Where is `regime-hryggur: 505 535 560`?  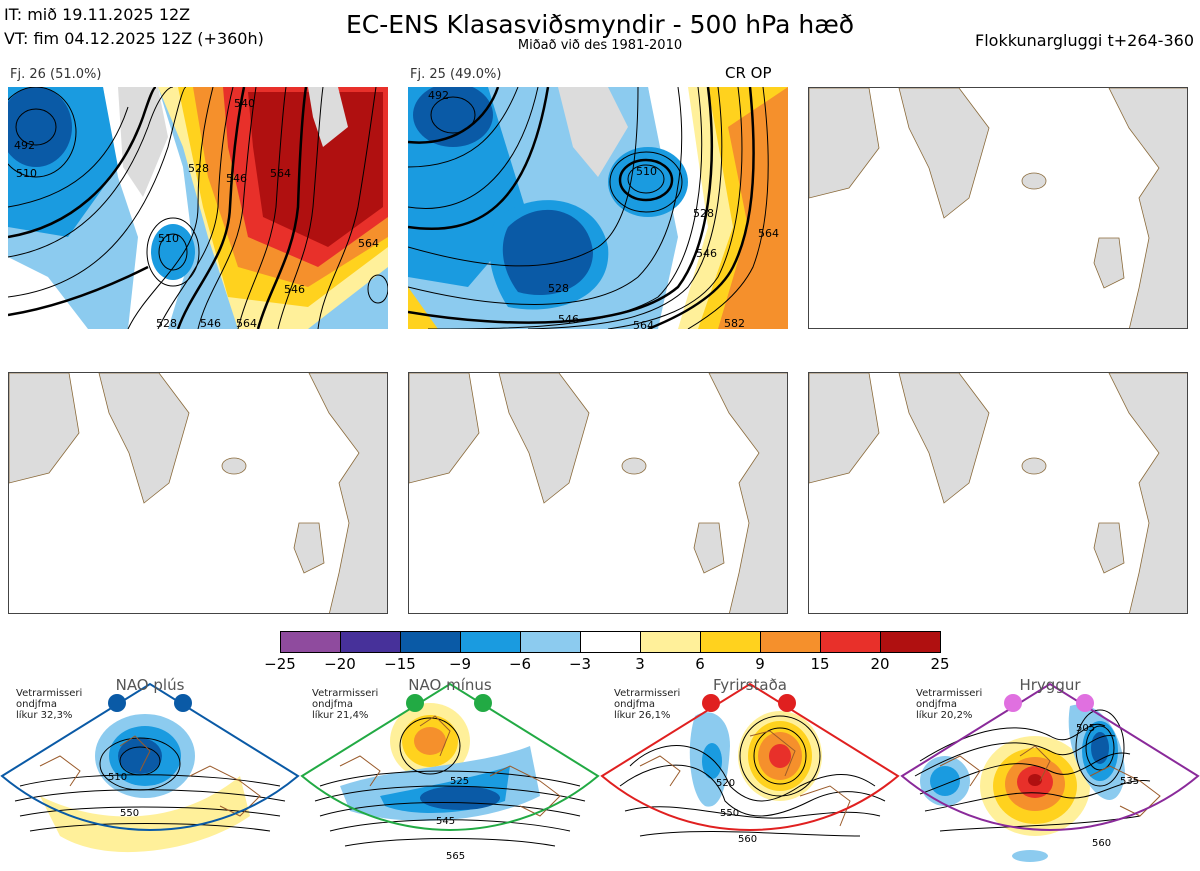 regime-hryggur: 505 535 560 is located at coordinates (1050, 773).